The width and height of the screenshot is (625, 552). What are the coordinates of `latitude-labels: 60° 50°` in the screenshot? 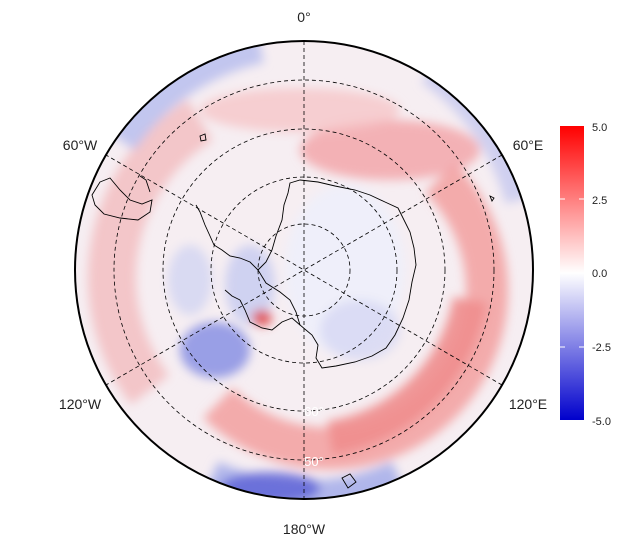 It's located at (314, 436).